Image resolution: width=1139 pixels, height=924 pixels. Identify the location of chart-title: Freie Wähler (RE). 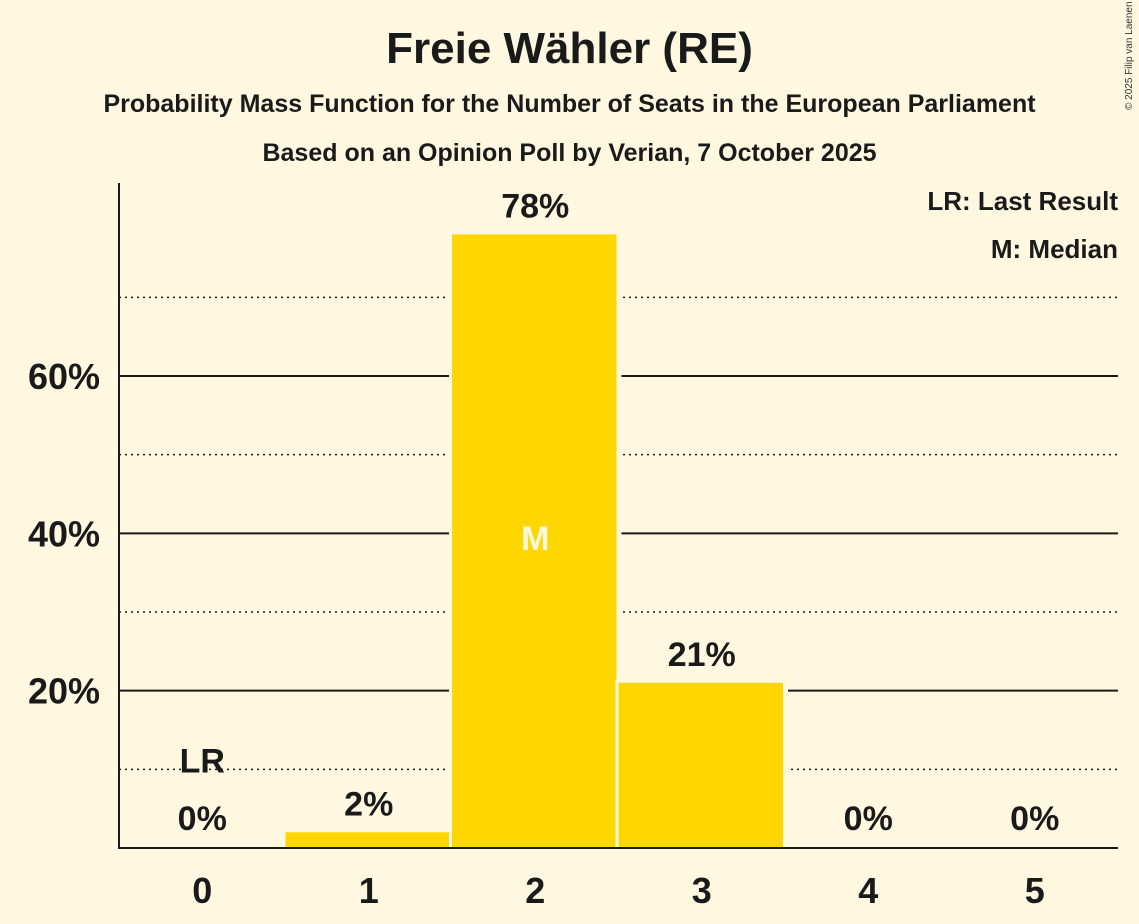
(569, 48).